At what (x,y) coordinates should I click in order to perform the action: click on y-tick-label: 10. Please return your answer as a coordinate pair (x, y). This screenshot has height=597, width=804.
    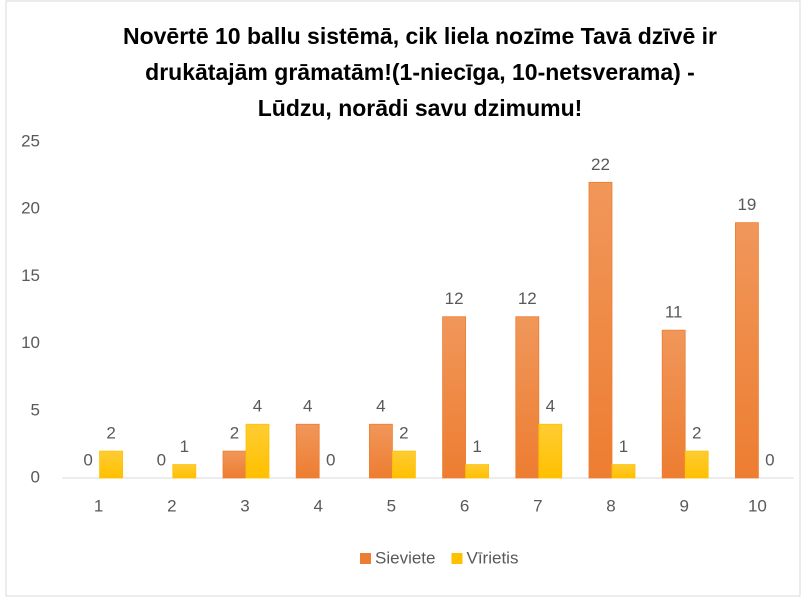
    Looking at the image, I should click on (30, 342).